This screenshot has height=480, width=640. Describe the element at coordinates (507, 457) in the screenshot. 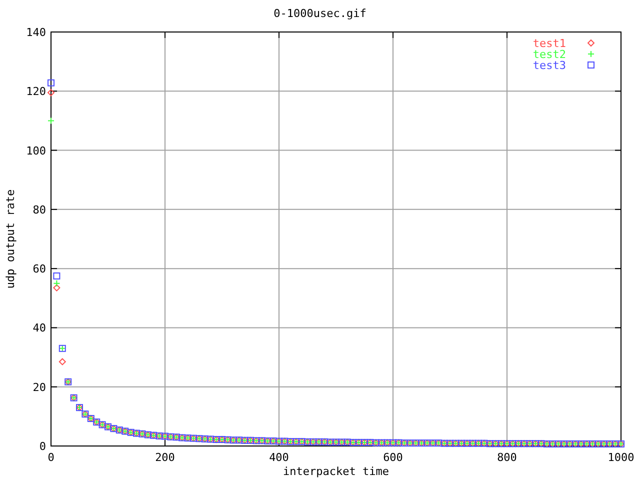

I see `x-tick-label: 800` at that location.